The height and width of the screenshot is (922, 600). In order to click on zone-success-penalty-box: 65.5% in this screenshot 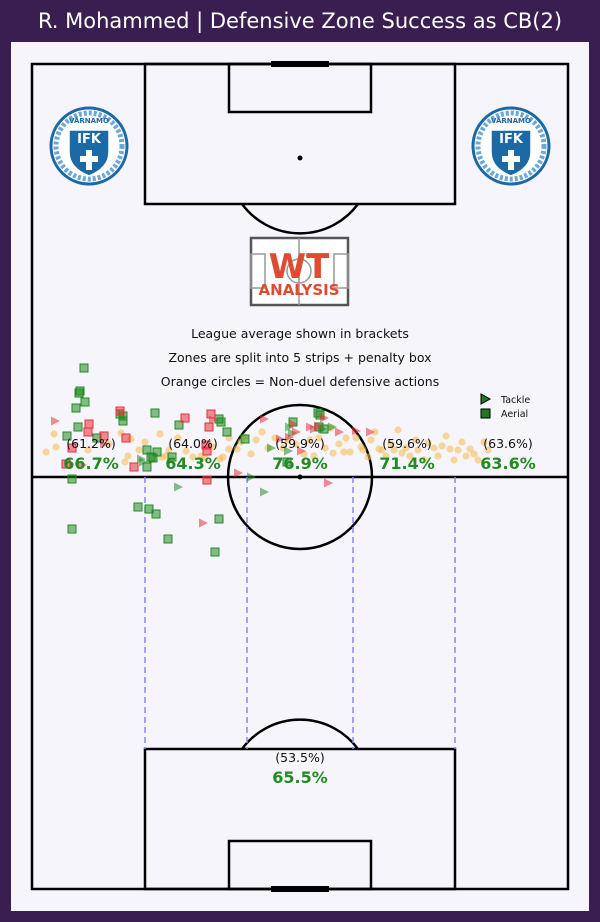, I will do `click(300, 777)`.